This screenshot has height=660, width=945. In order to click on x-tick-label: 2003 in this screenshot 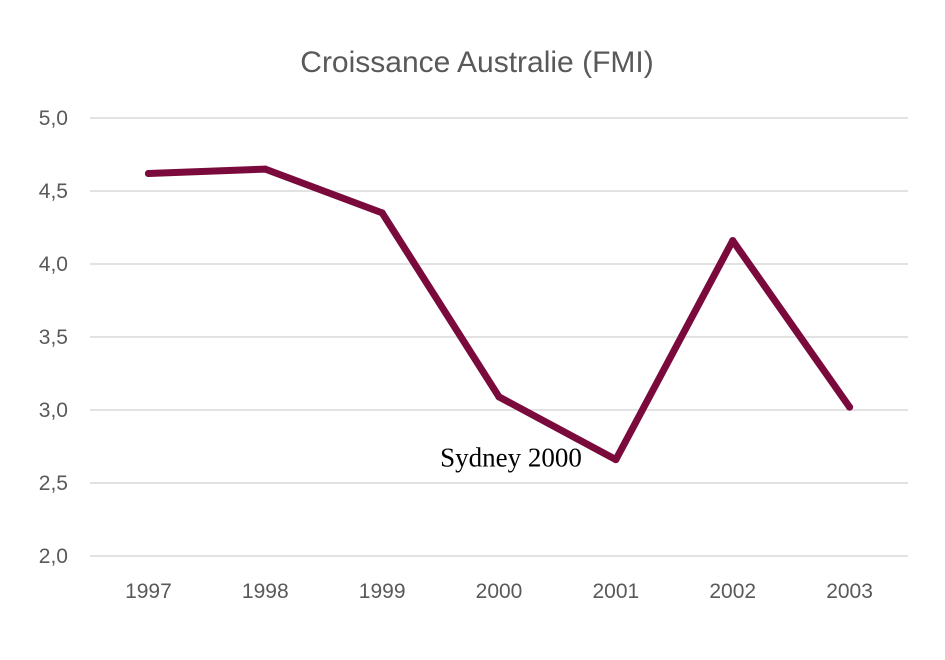, I will do `click(849, 591)`.